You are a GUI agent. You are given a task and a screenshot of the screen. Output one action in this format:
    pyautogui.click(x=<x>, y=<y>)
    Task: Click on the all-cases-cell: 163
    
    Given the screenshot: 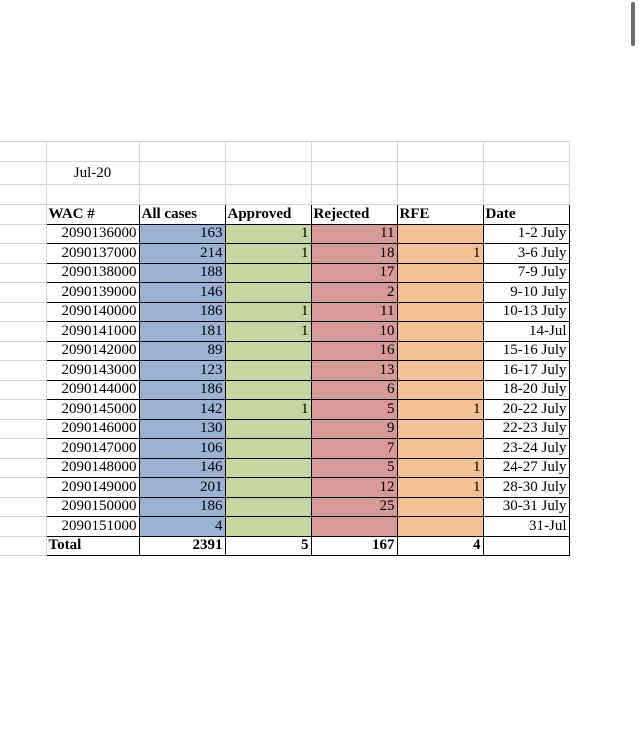 What is the action you would take?
    pyautogui.click(x=182, y=233)
    